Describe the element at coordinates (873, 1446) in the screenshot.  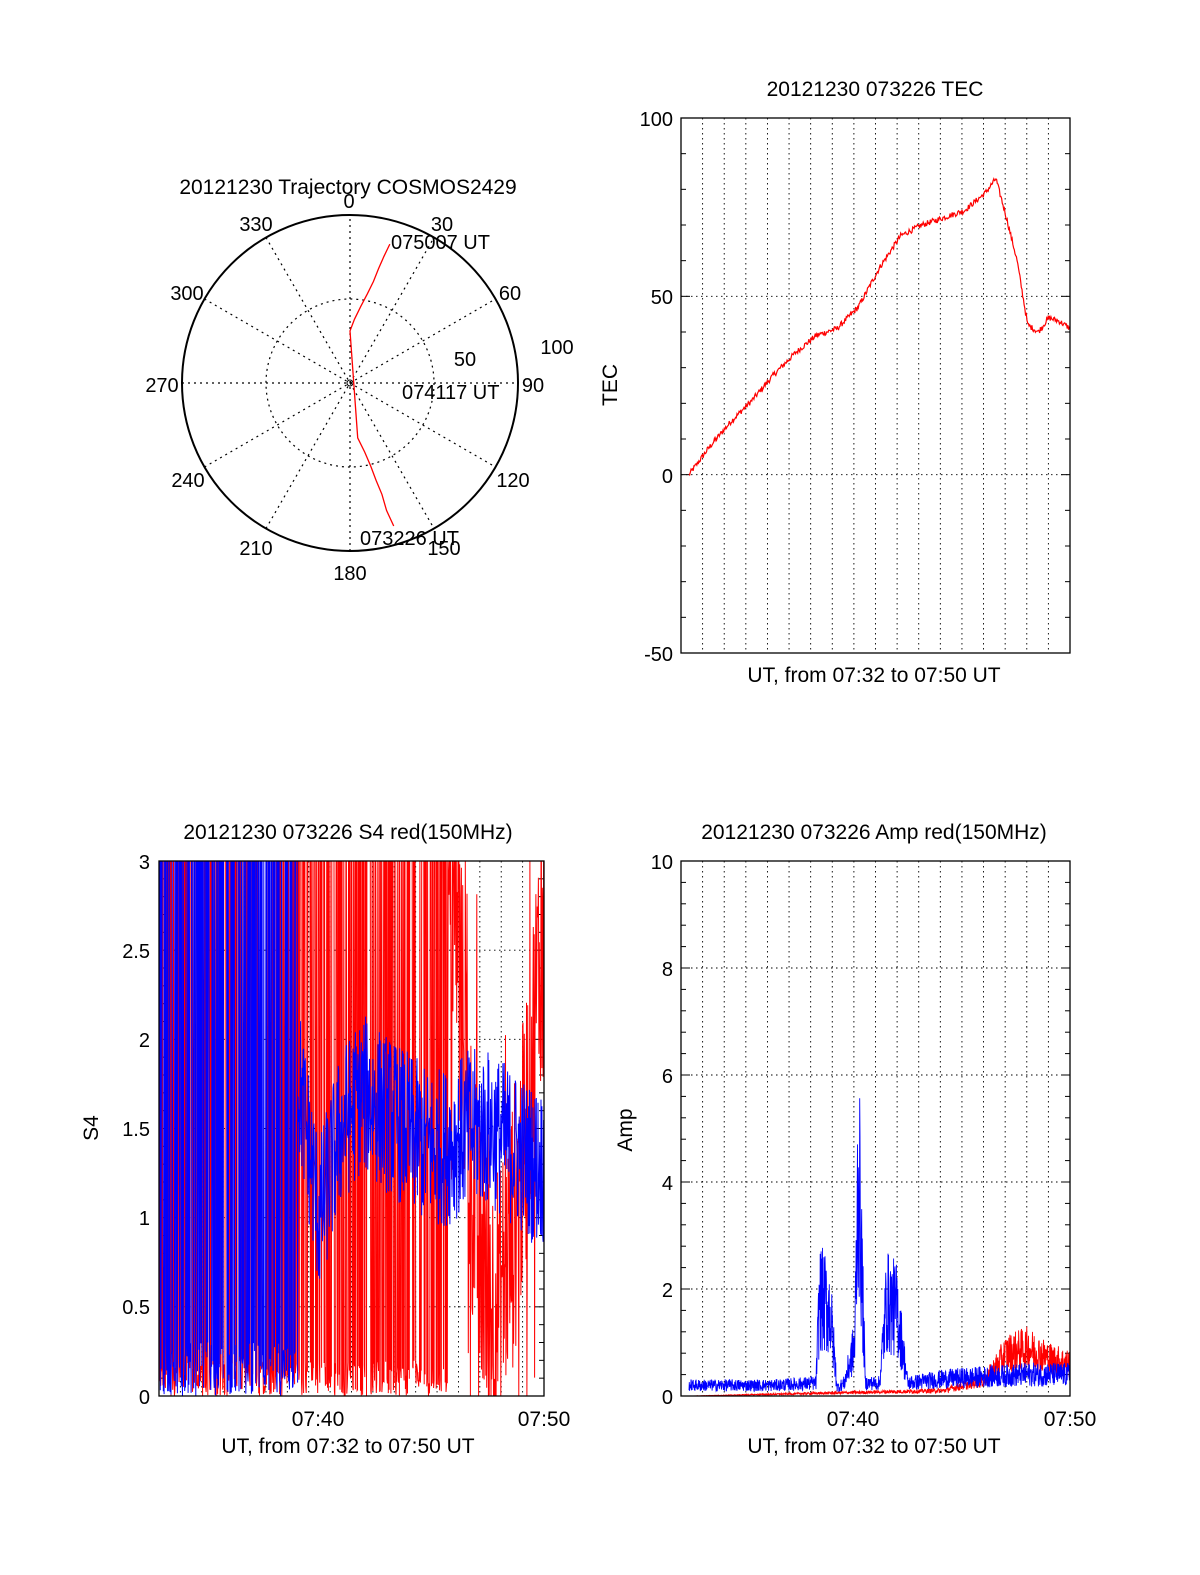
I see `amp-xlabel: UT, from 07:32 to 07:50 UT` at that location.